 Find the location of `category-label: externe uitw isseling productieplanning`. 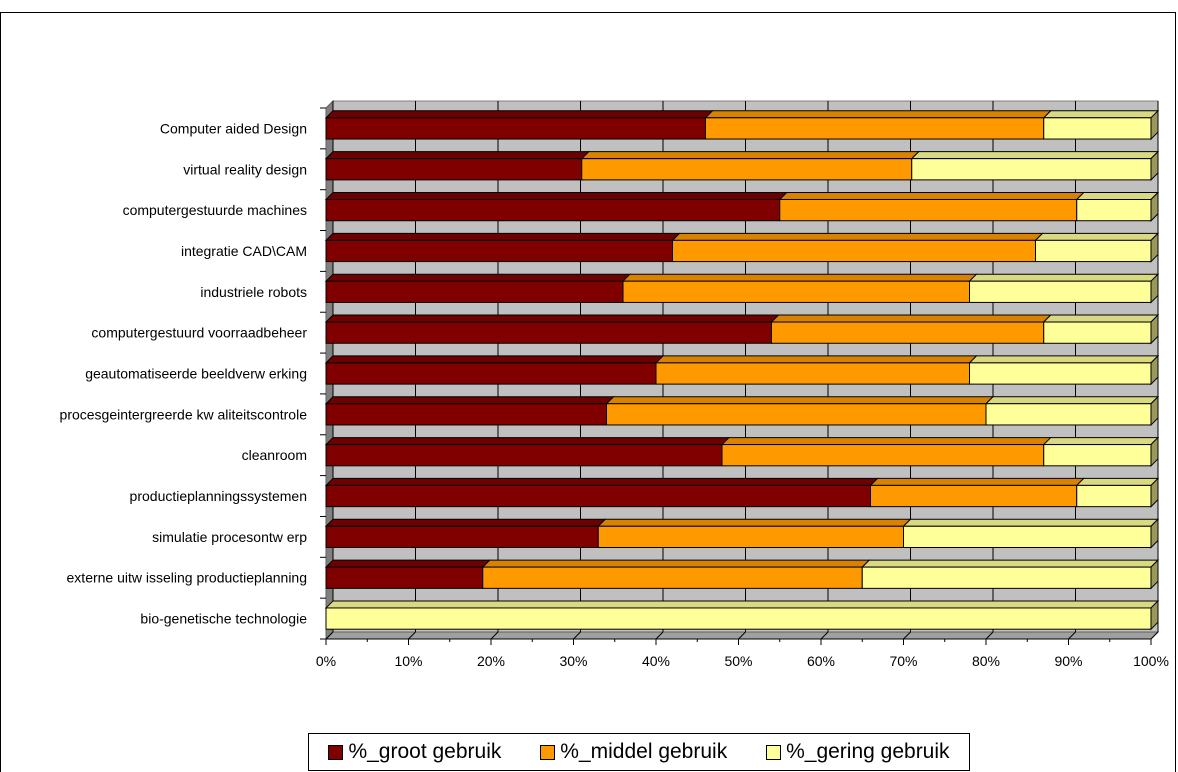

category-label: externe uitw isseling productieplanning is located at coordinates (187, 578).